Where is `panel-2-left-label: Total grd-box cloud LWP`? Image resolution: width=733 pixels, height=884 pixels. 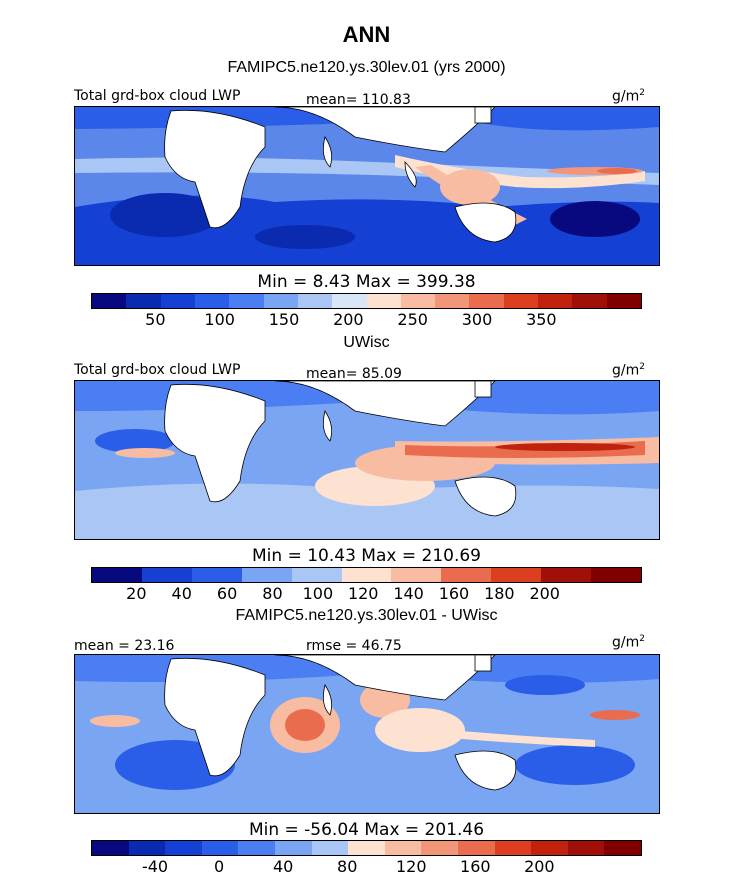
panel-2-left-label: Total grd-box cloud LWP is located at coordinates (157, 370).